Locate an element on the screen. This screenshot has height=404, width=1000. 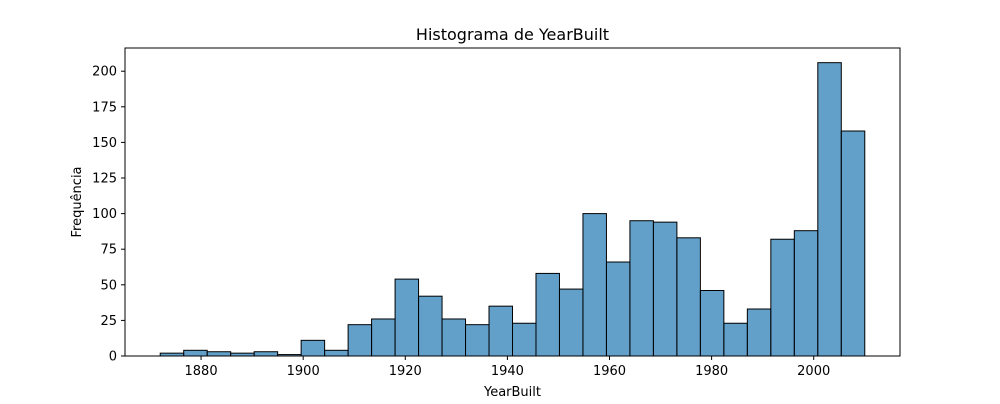
y-tick-label: 125 is located at coordinates (104, 179).